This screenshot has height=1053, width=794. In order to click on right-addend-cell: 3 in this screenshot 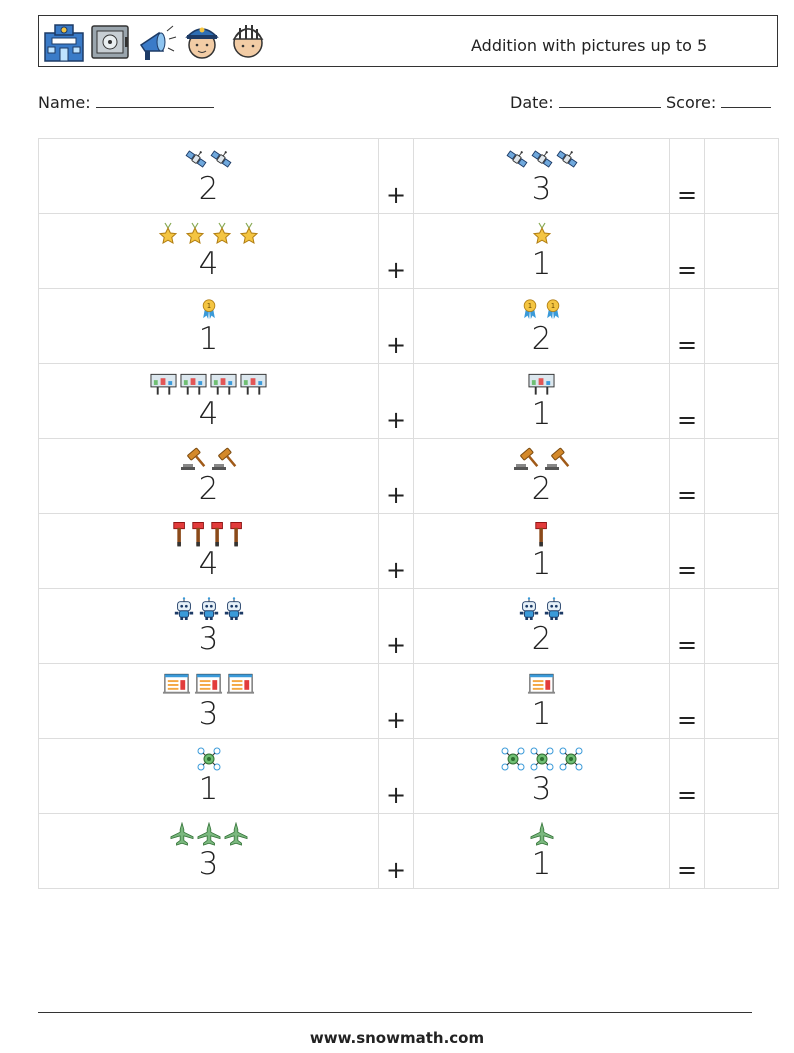, I will do `click(541, 776)`.